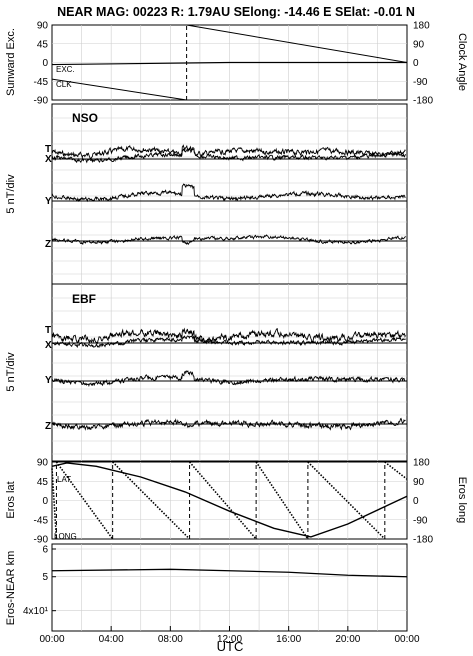 The width and height of the screenshot is (473, 656). I want to click on nso-z-trace, so click(228, 239).